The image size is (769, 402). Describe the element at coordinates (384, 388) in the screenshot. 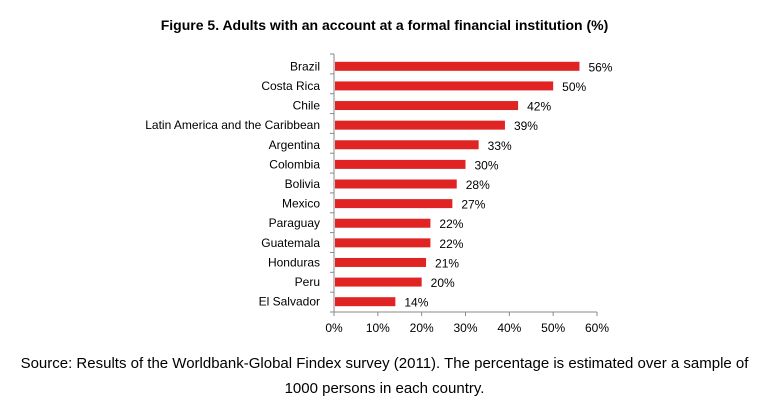

I see `source-line-2: 1000 persons in each country.` at that location.